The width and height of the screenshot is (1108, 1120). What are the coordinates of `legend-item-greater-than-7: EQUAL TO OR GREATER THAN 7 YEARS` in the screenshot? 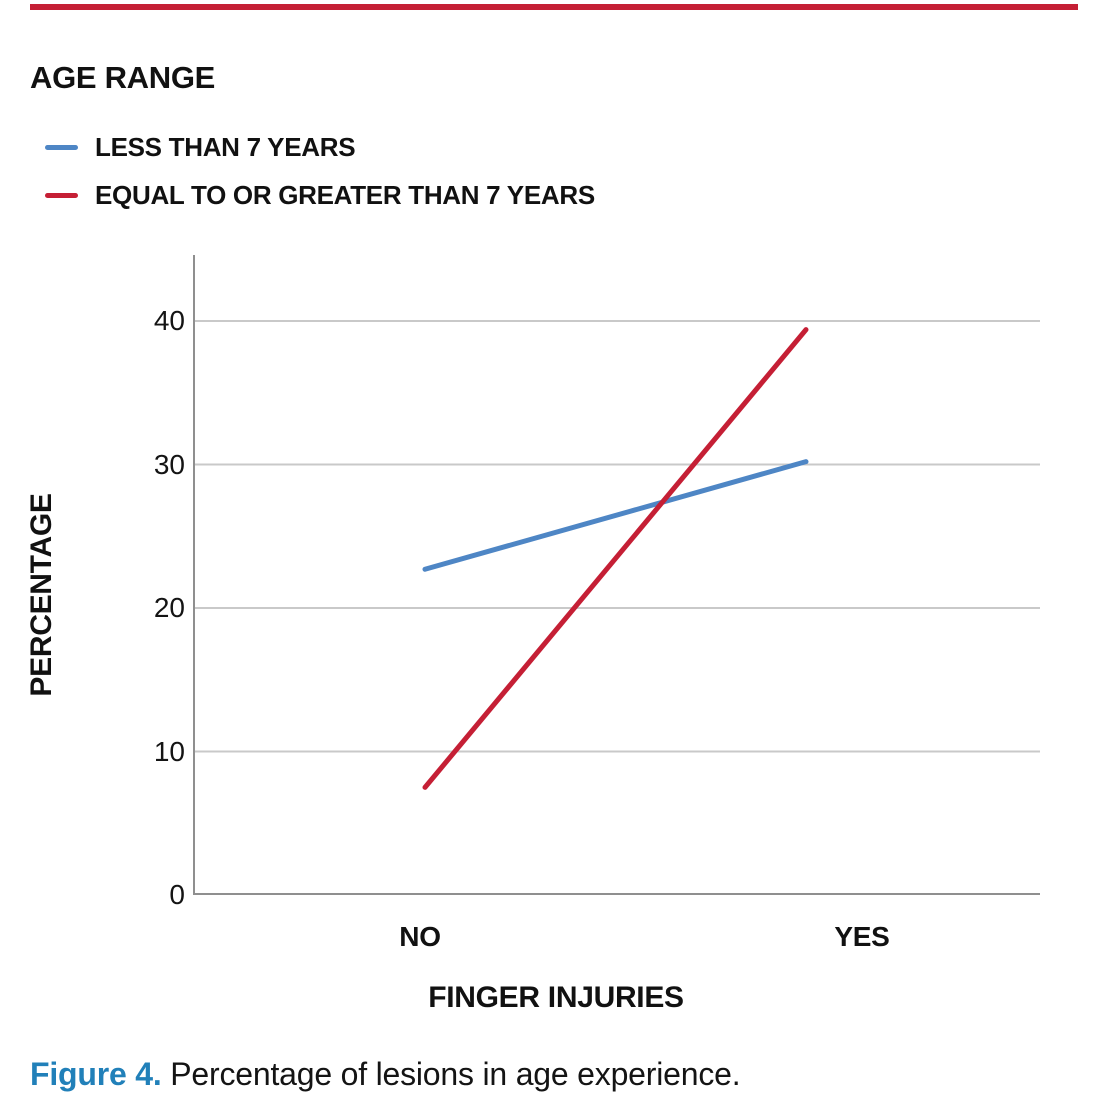 It's located at (320, 195).